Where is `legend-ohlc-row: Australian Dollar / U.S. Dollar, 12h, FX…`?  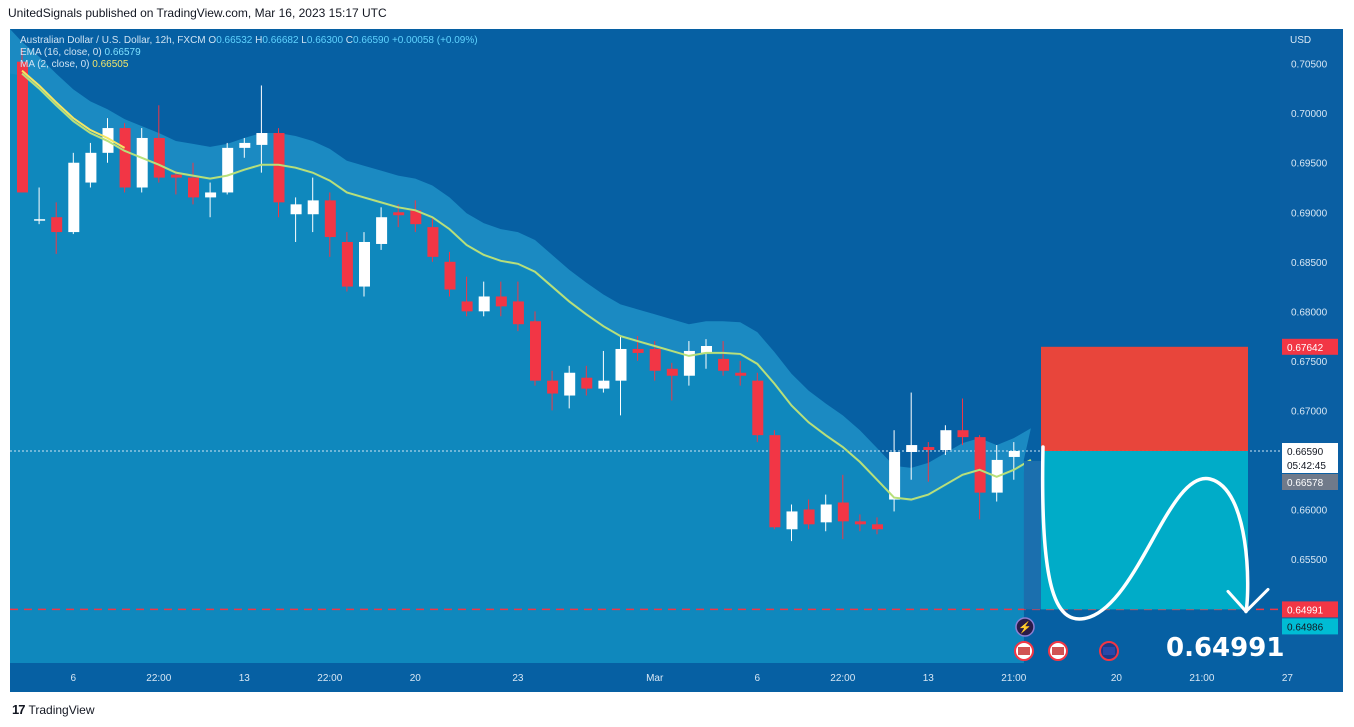
legend-ohlc-row: Australian Dollar / U.S. Dollar, 12h, FX… is located at coordinates (249, 41).